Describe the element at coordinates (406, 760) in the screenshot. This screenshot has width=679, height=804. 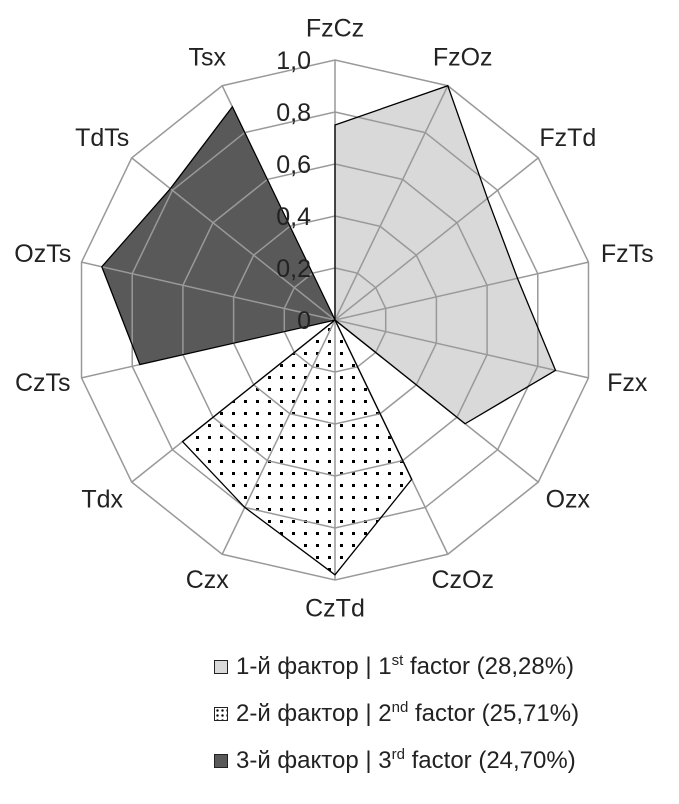
I see `legend-label-3: 3-й фактор | 3rd factor (24,70%)` at that location.